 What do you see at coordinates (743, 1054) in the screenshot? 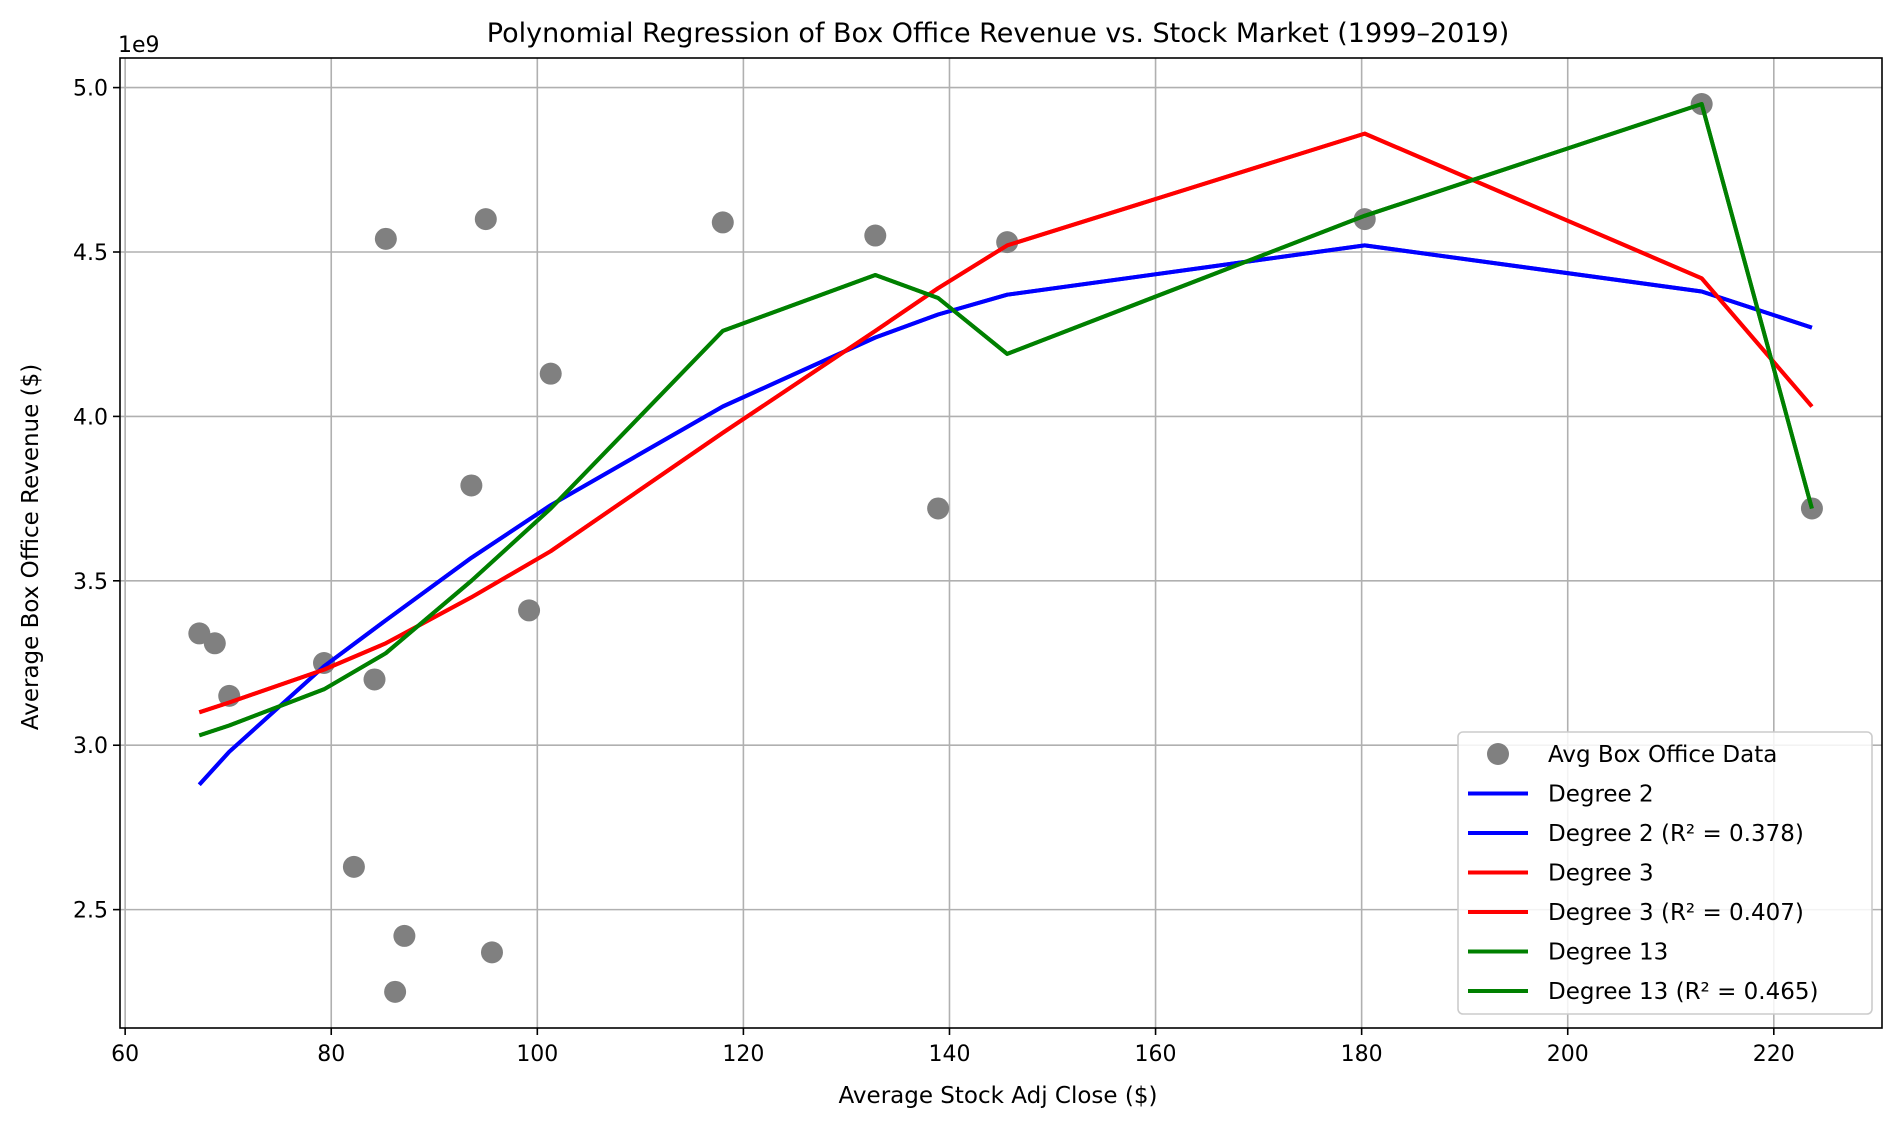
I see `x-tick-label: 120` at bounding box center [743, 1054].